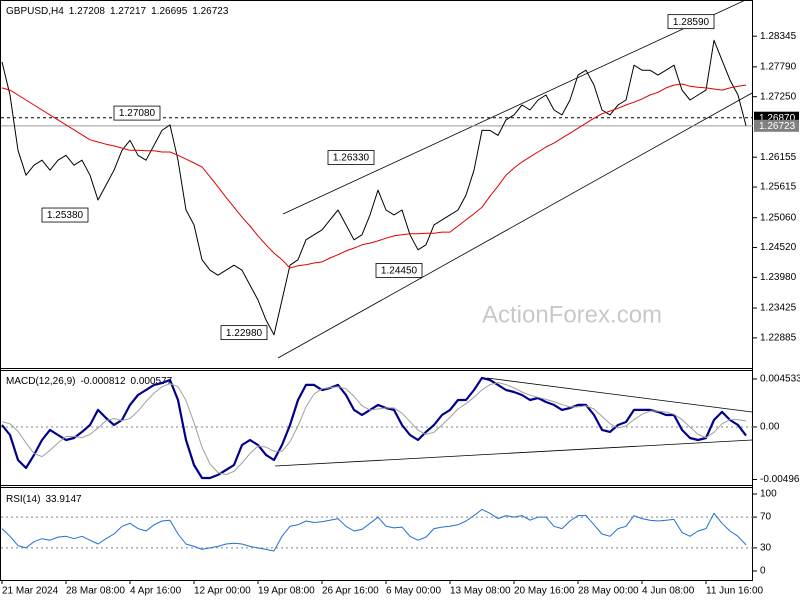 The width and height of the screenshot is (800, 600). I want to click on x-tick-label: 12 Apr 00:00, so click(222, 591).